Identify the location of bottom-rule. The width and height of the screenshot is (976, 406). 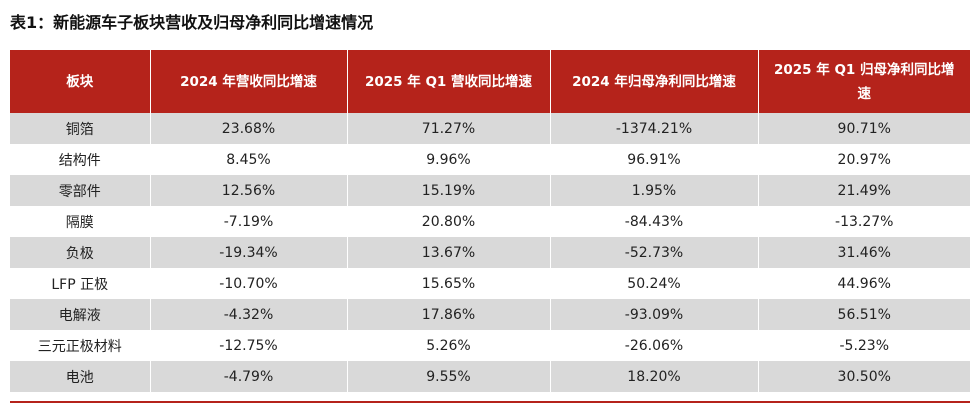
(490, 402).